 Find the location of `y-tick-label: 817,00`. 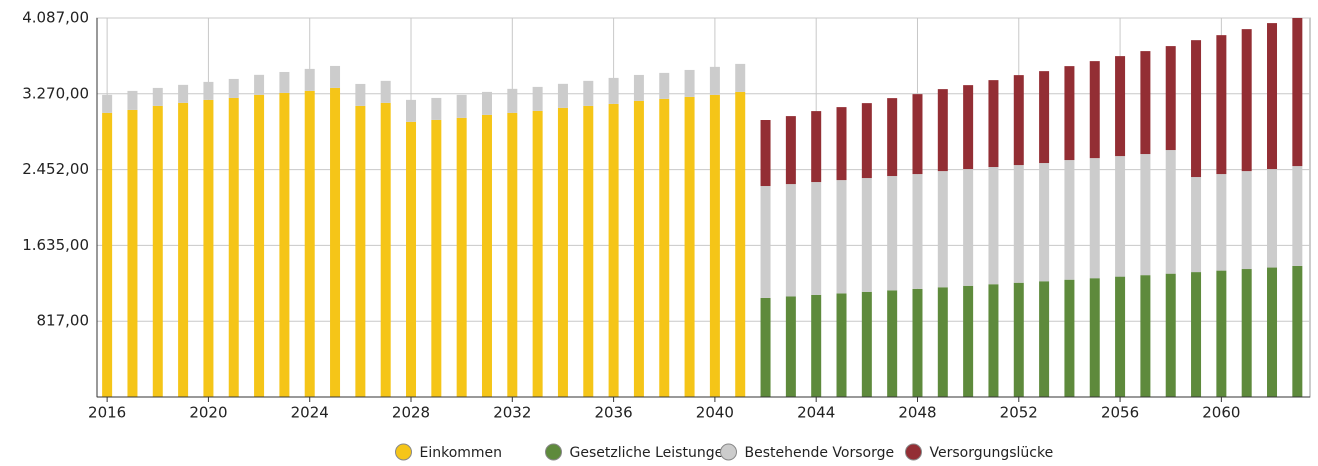

y-tick-label: 817,00 is located at coordinates (63, 321).